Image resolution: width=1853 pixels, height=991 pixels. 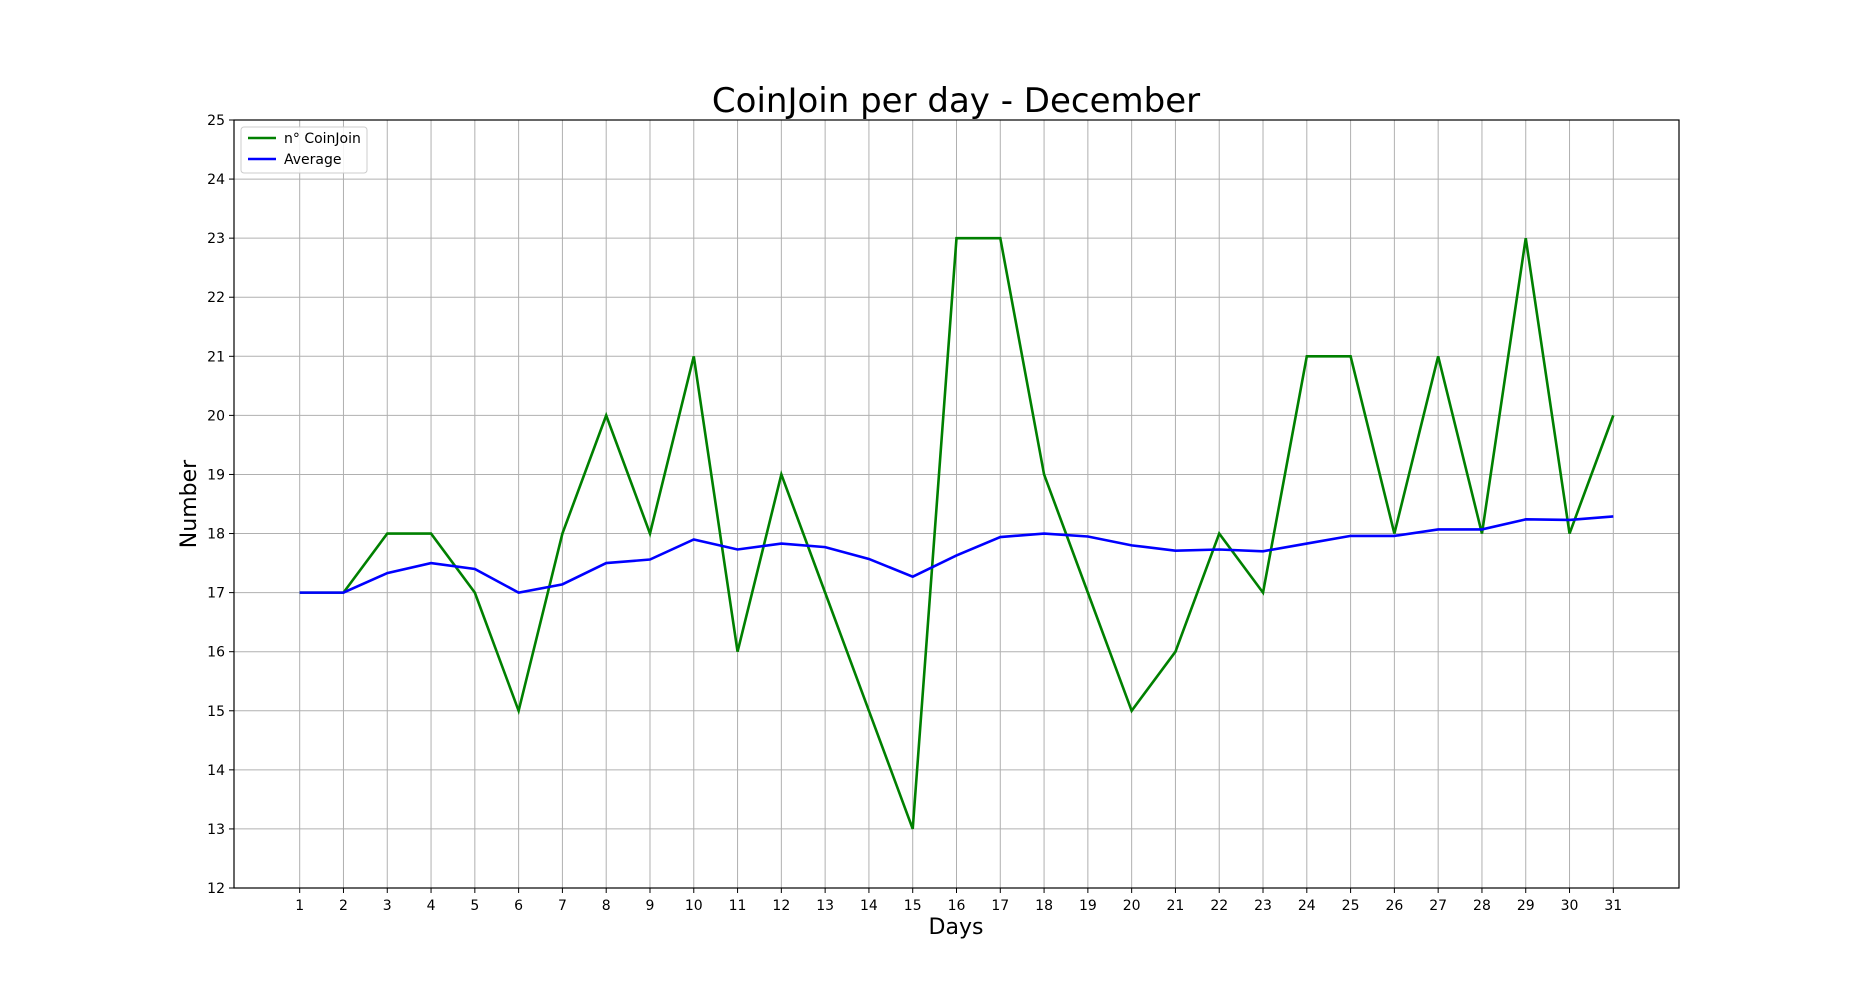 I want to click on y-tick-label: 21, so click(x=216, y=357).